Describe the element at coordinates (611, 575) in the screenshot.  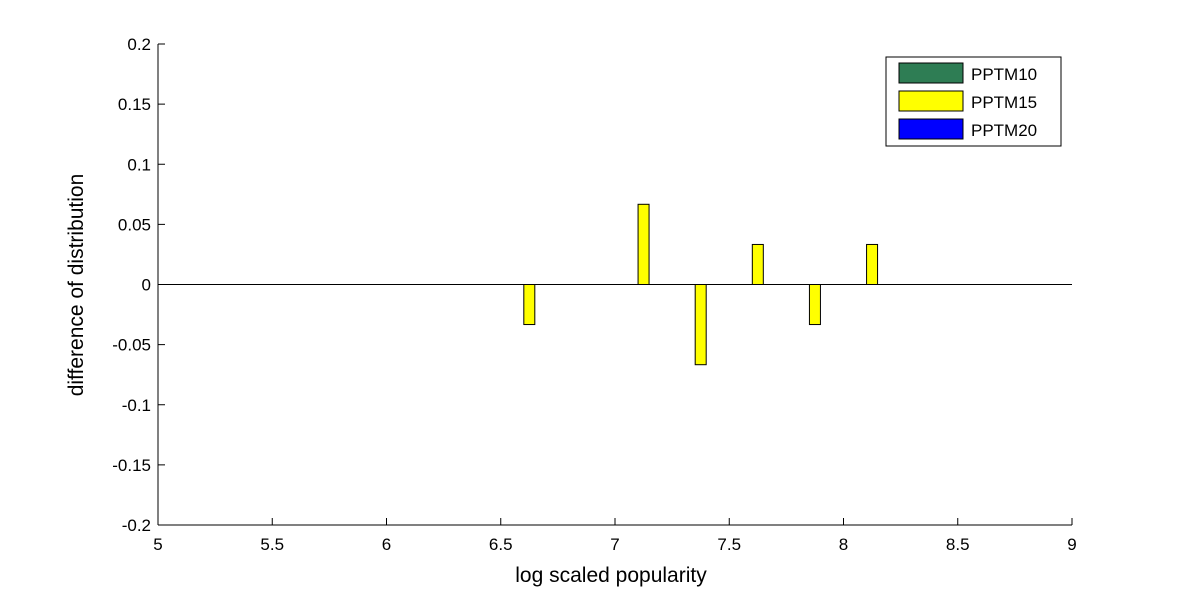
I see `x-axis-title: log scaled popularity` at that location.